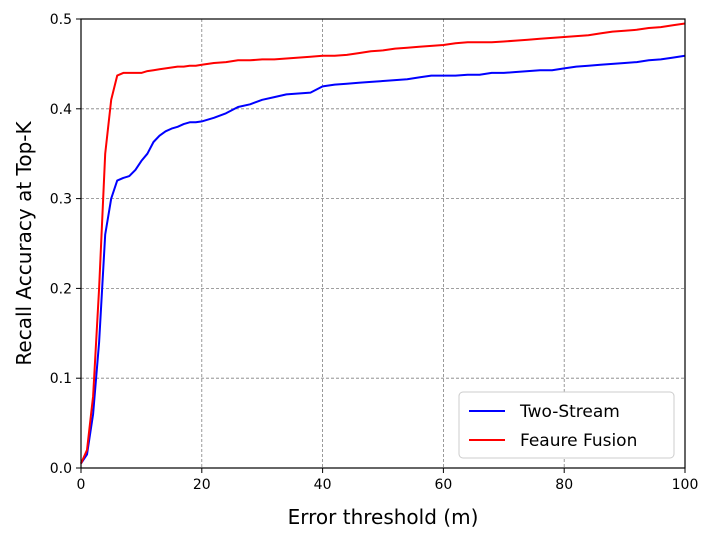 The image size is (713, 539). What do you see at coordinates (81, 485) in the screenshot?
I see `x-tick-label: 0` at bounding box center [81, 485].